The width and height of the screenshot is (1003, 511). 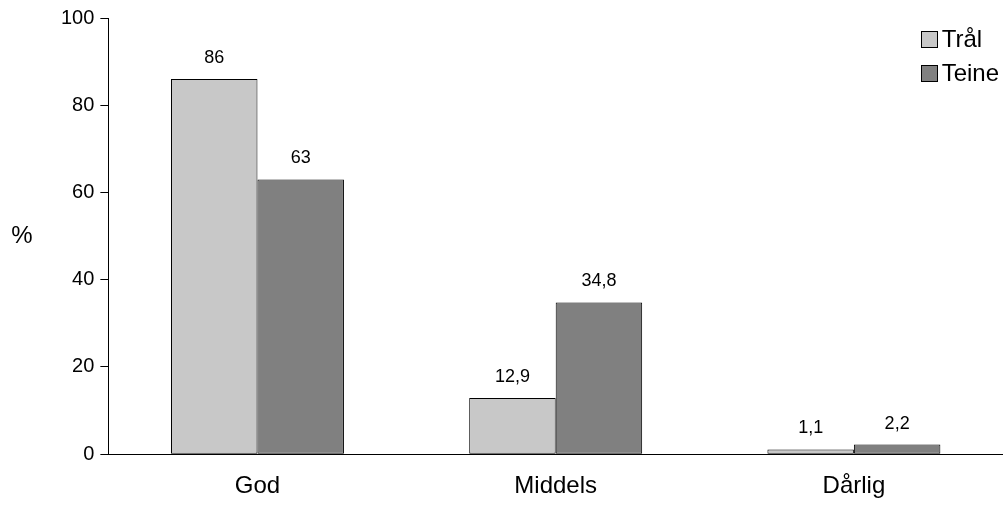 What do you see at coordinates (83, 365) in the screenshot?
I see `y-tick-label: 20` at bounding box center [83, 365].